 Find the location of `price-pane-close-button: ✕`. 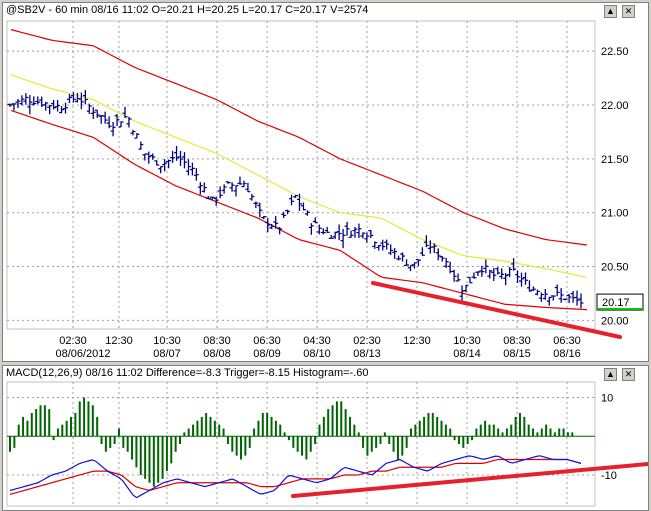

price-pane-close-button: ✕ is located at coordinates (628, 11).